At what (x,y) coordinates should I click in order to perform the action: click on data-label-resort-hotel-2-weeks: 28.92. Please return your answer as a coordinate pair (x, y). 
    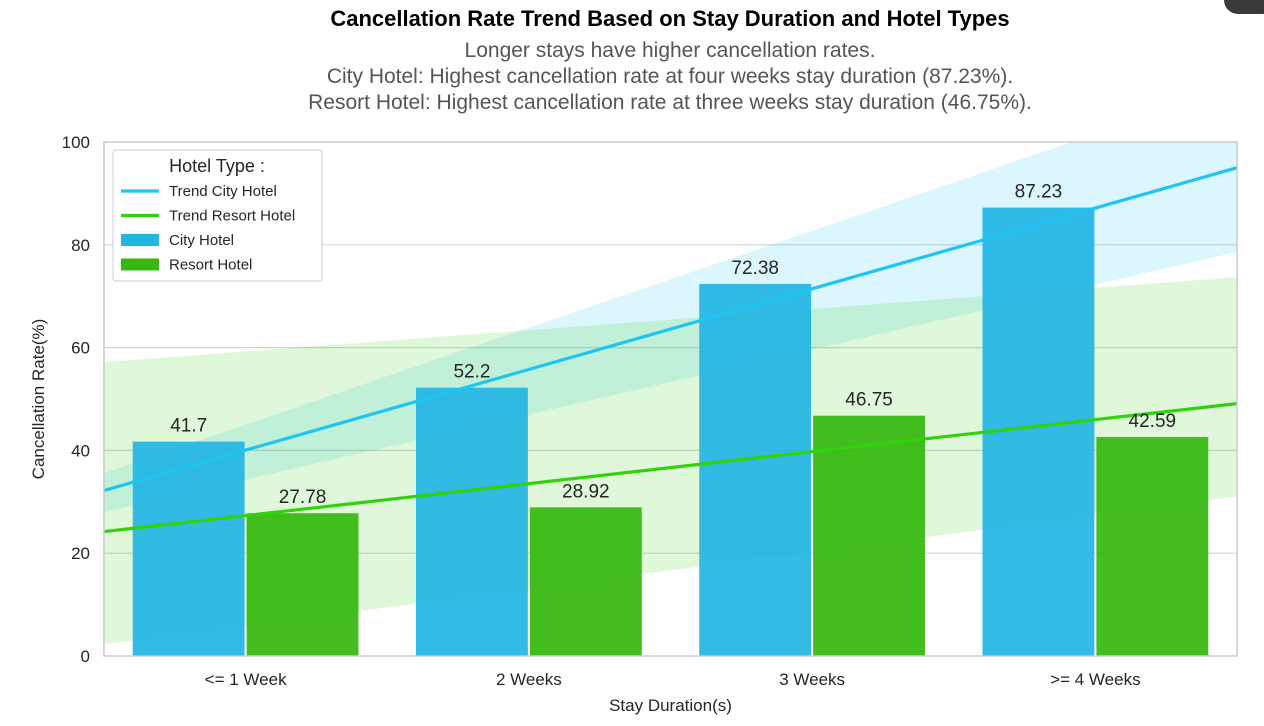
    Looking at the image, I should click on (586, 491).